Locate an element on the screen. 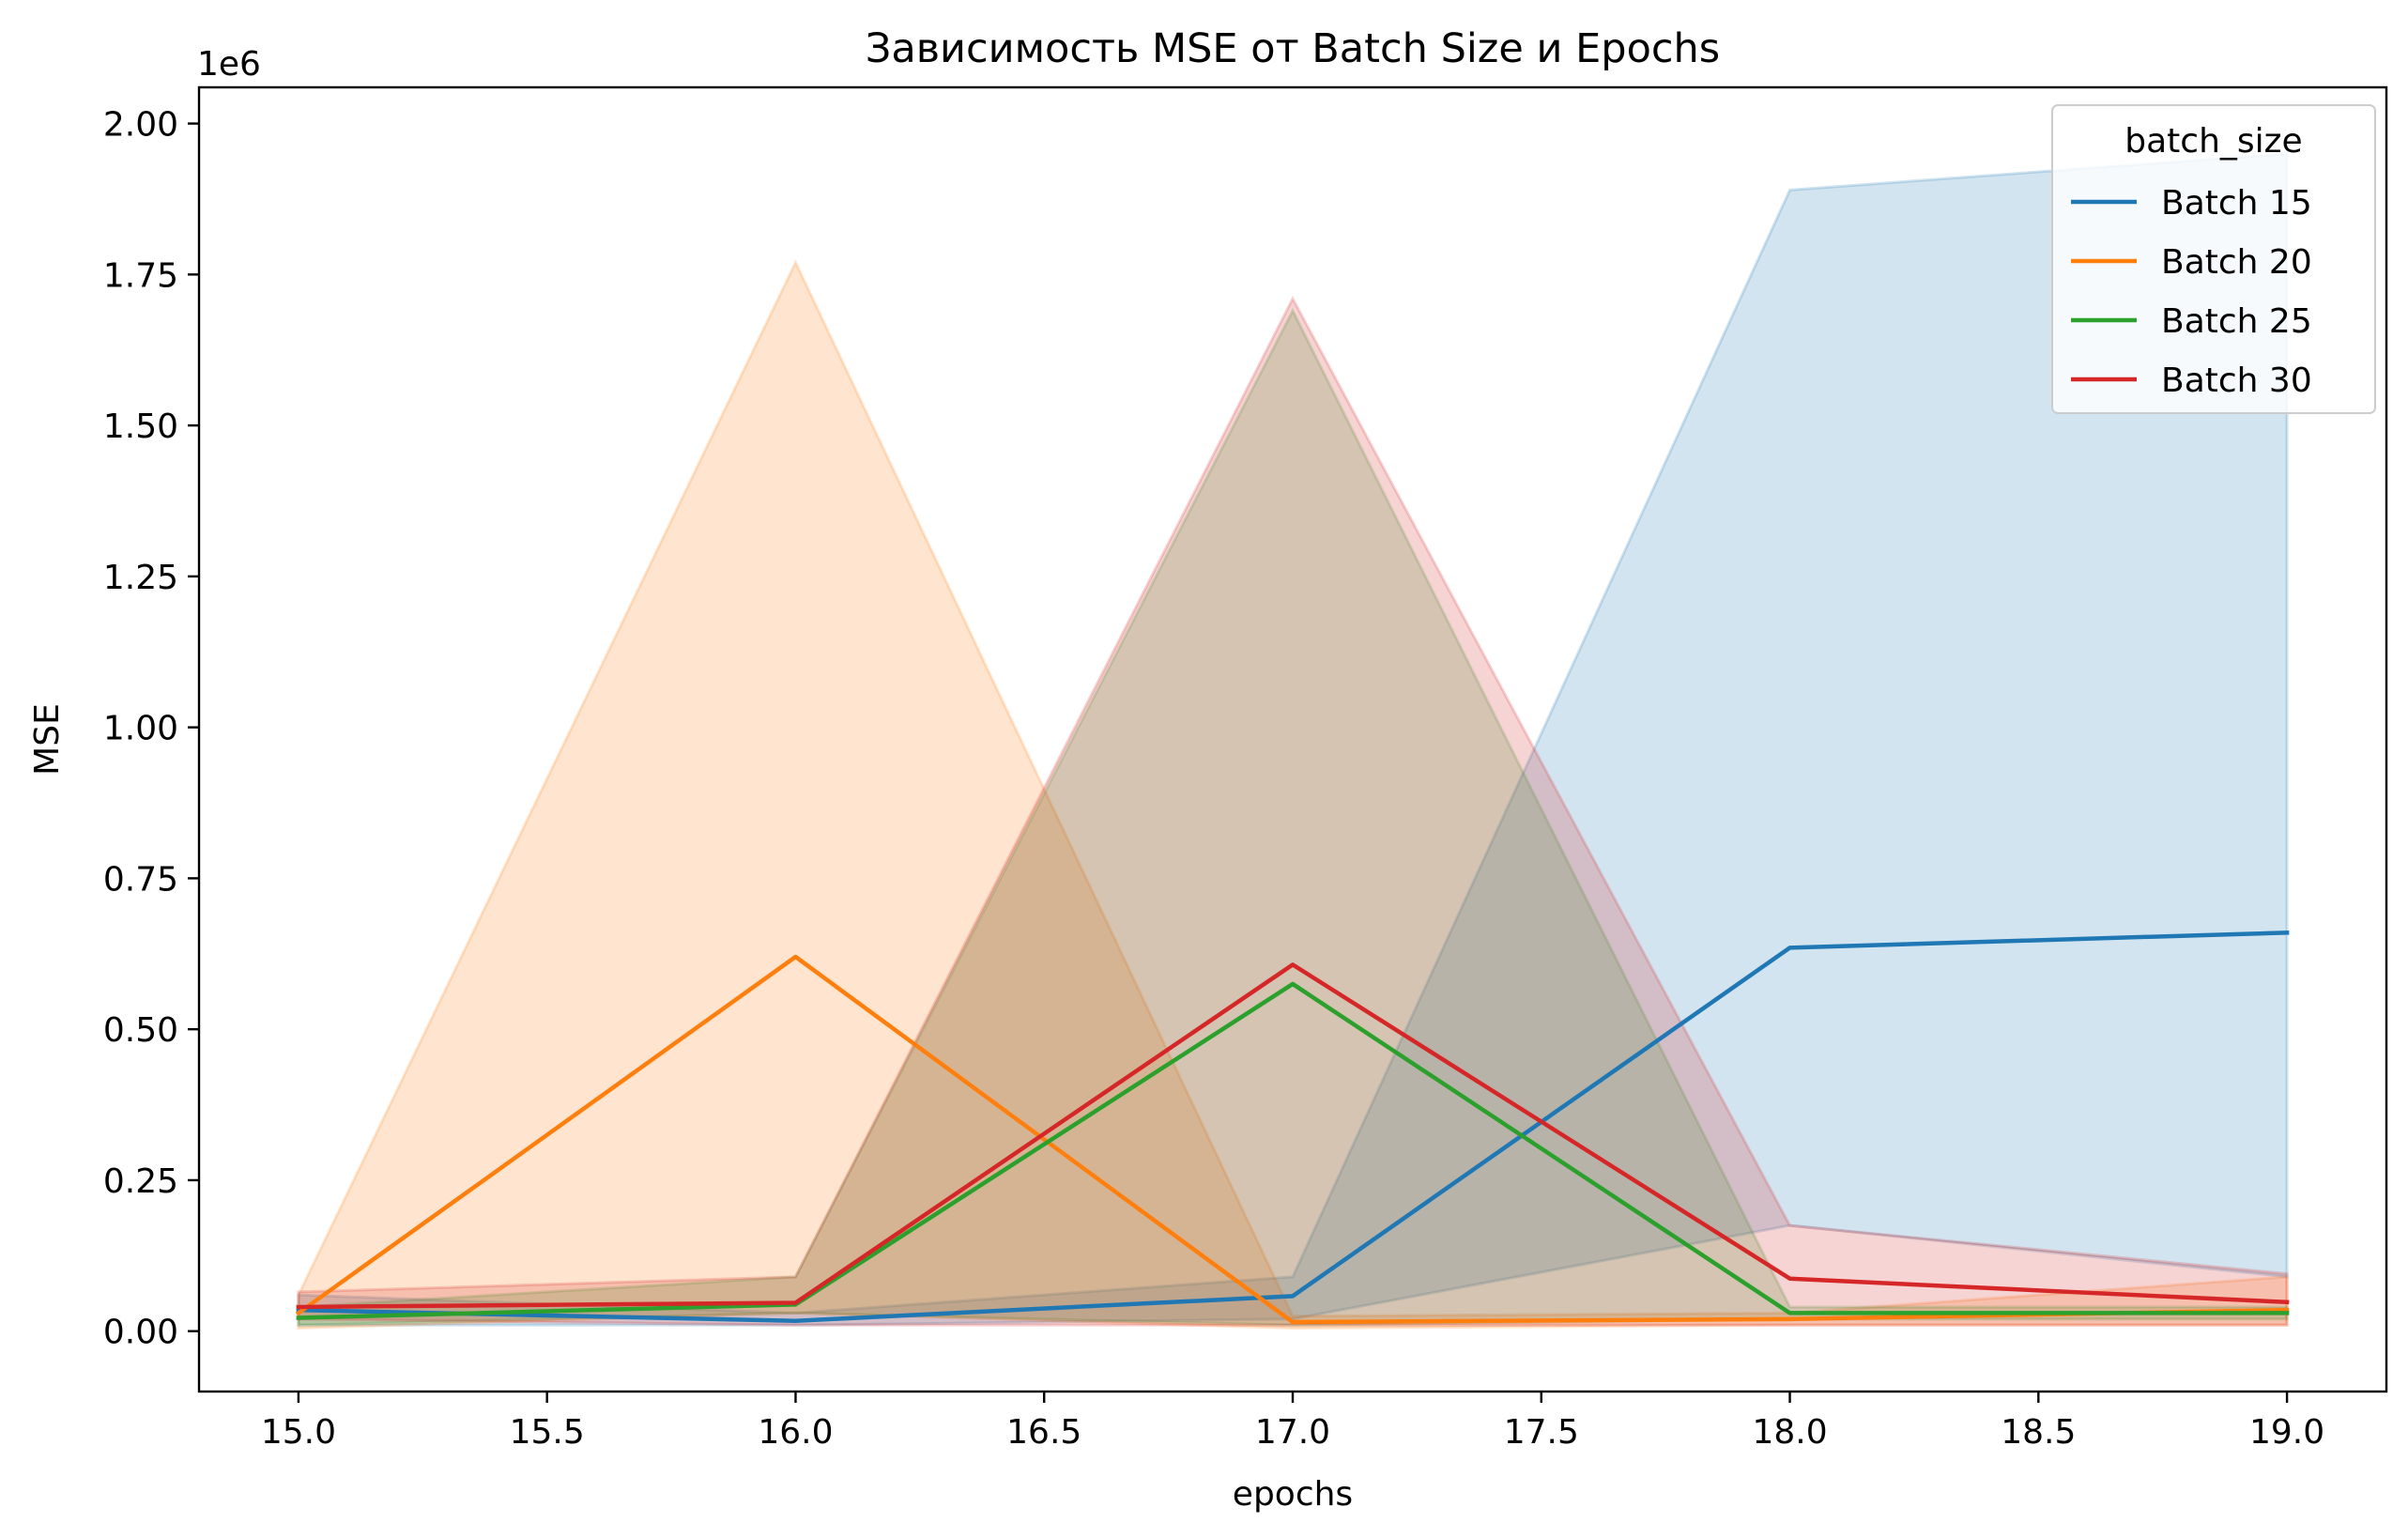 The image size is (2408, 1538). x-tick-label: 18.0 is located at coordinates (1789, 1432).